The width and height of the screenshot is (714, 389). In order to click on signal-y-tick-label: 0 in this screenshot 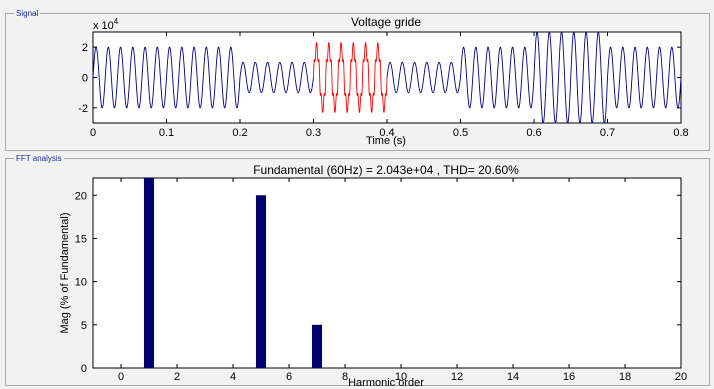, I will do `click(85, 79)`.